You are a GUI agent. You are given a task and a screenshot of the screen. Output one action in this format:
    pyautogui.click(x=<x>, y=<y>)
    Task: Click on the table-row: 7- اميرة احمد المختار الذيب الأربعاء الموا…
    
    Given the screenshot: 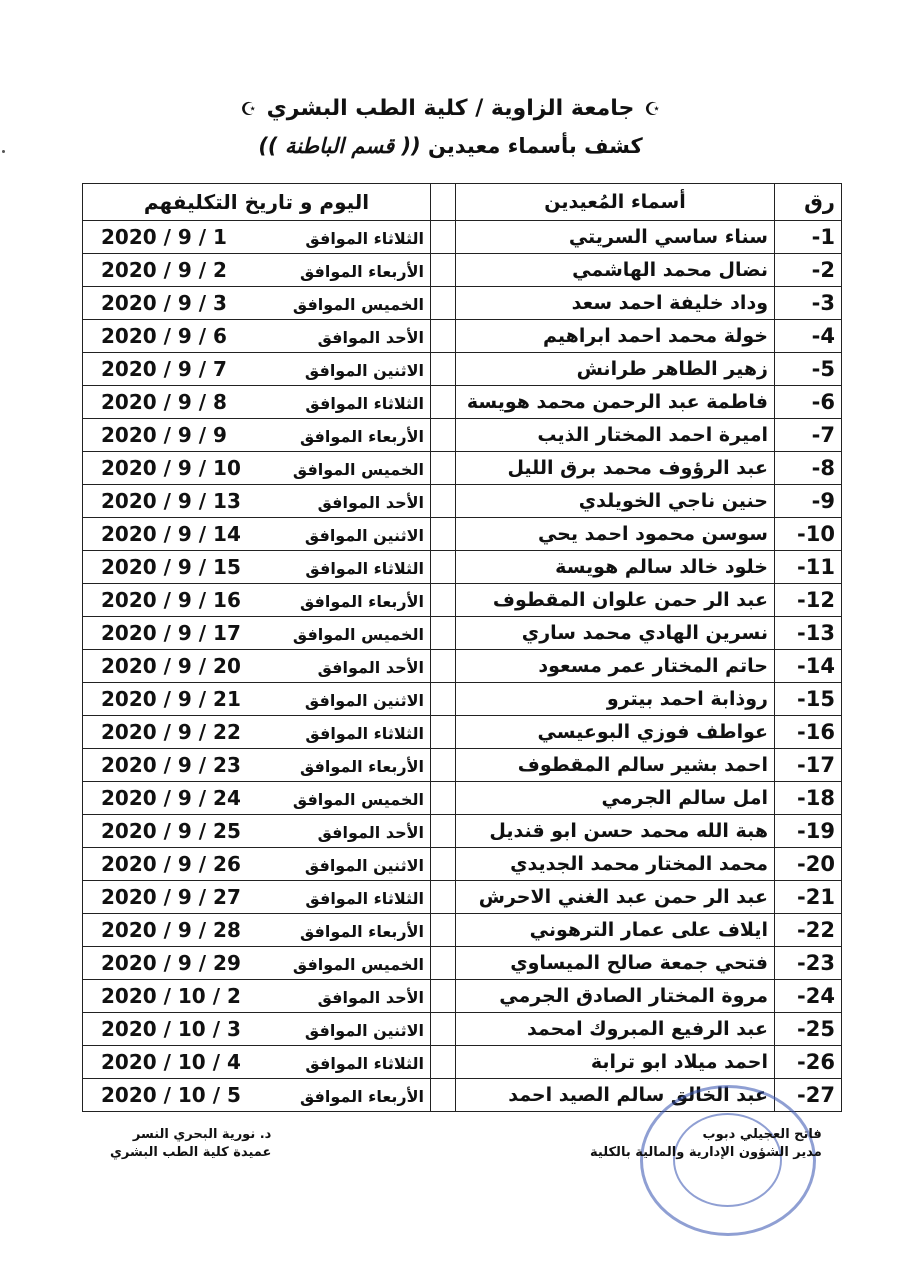 What is the action you would take?
    pyautogui.click(x=462, y=435)
    